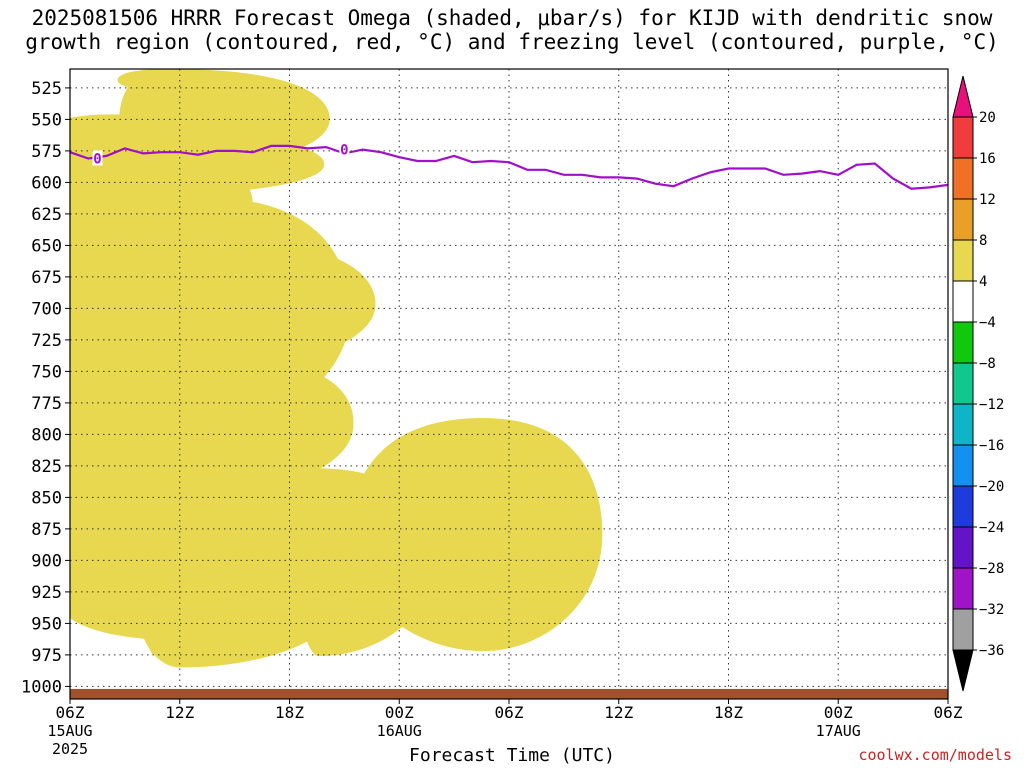 Image resolution: width=1024 pixels, height=768 pixels. Describe the element at coordinates (46, 278) in the screenshot. I see `y-tick-label-675: 675` at that location.